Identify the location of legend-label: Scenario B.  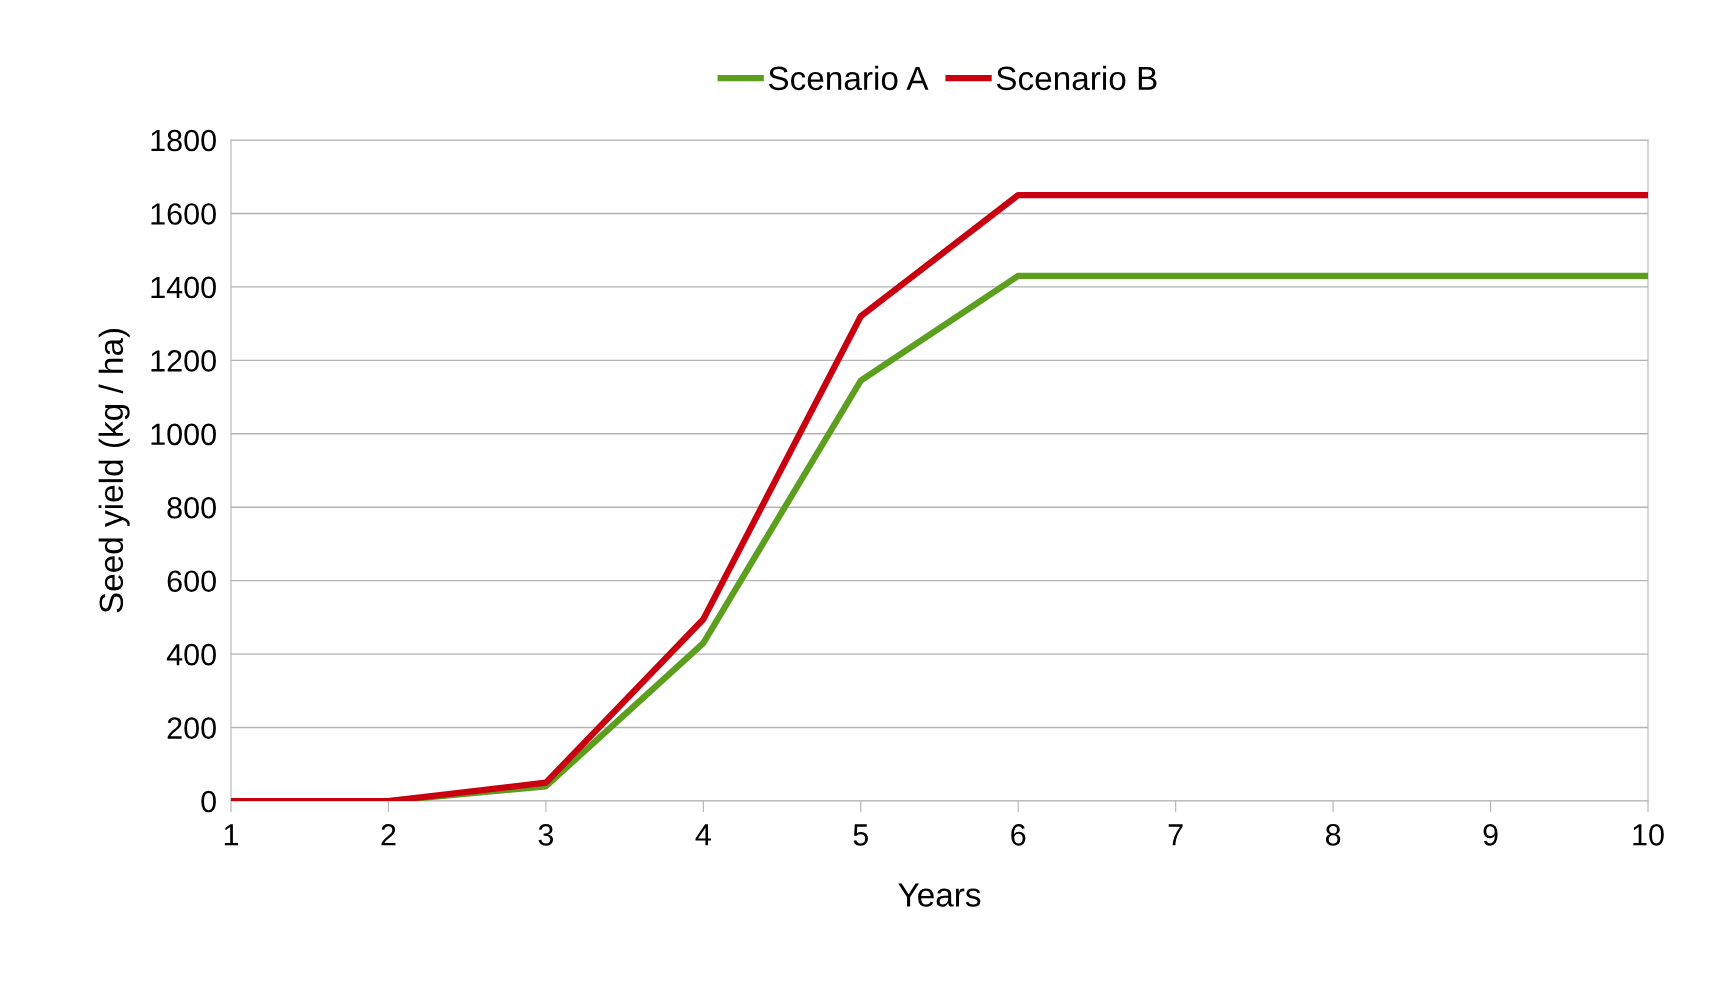
(1076, 78).